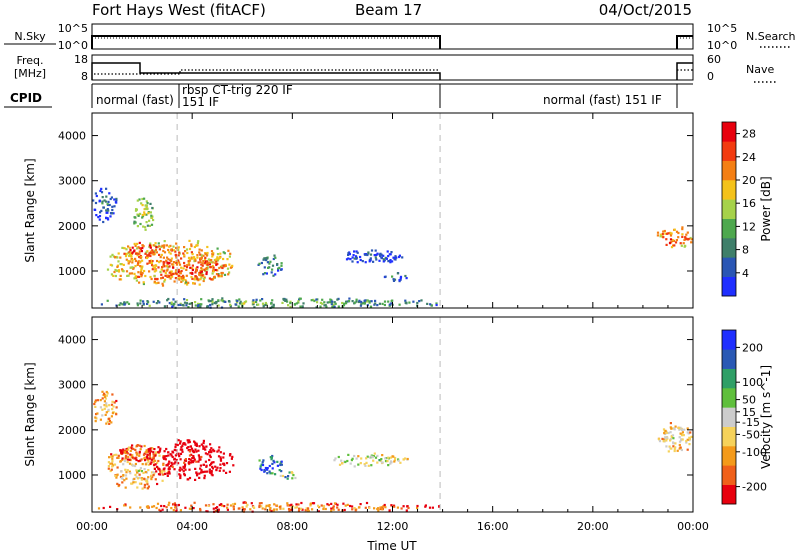 The width and height of the screenshot is (800, 554). What do you see at coordinates (766, 417) in the screenshot?
I see `colorbar-title: Velocity [m s^-1]` at bounding box center [766, 417].